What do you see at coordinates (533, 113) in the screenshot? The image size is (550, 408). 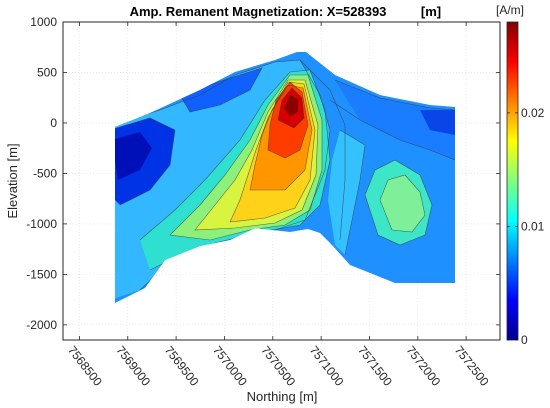 I see `colorbar-tick-label: 0.02` at bounding box center [533, 113].